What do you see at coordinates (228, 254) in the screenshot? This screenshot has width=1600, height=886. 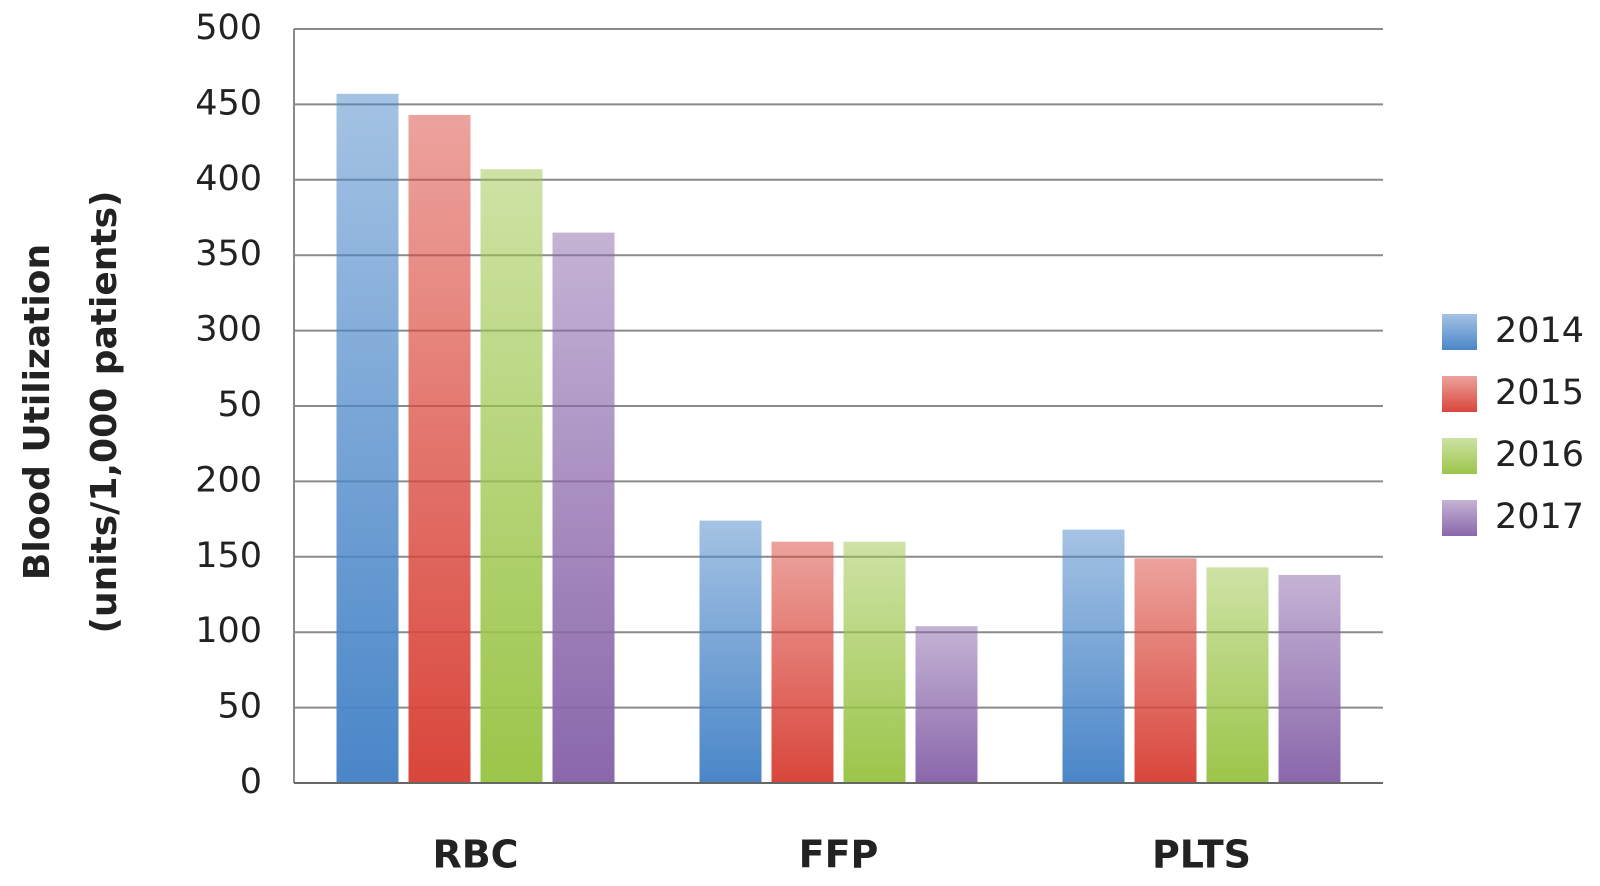 I see `y-tick-label: 350` at bounding box center [228, 254].